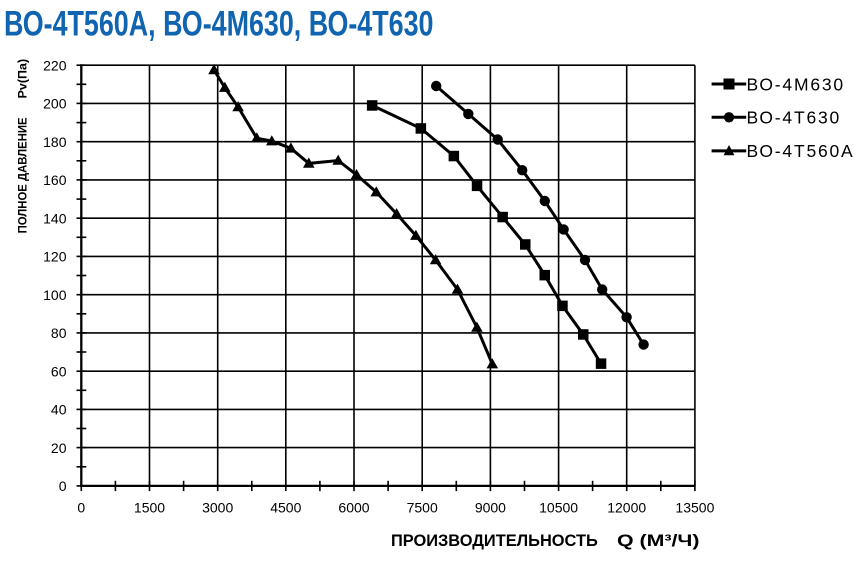  Describe the element at coordinates (490, 508) in the screenshot. I see `svg-text: 9000` at that location.